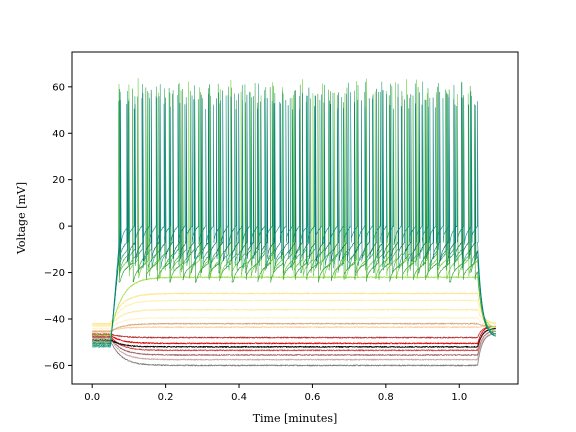 The image size is (576, 432). I want to click on y-tick-label: 60, so click(58, 87).